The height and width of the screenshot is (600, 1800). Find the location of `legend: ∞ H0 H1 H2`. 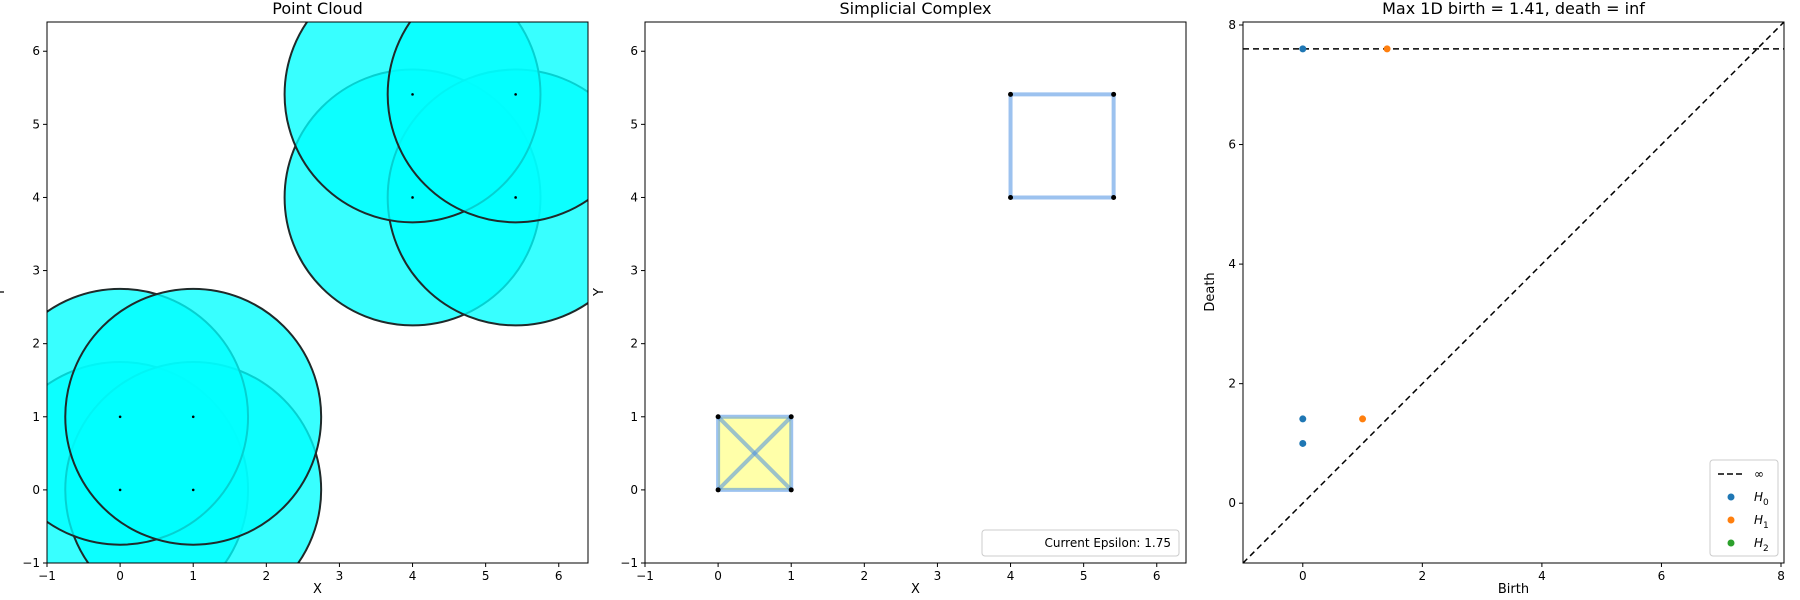

legend: ∞ H0 H1 H2 is located at coordinates (1744, 508).